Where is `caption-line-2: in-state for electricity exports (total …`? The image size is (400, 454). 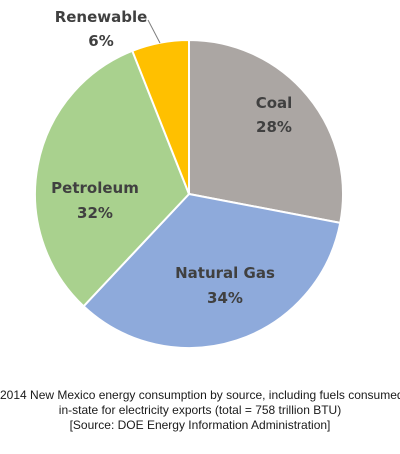
caption-line-2: in-state for electricity exports (total … is located at coordinates (200, 410).